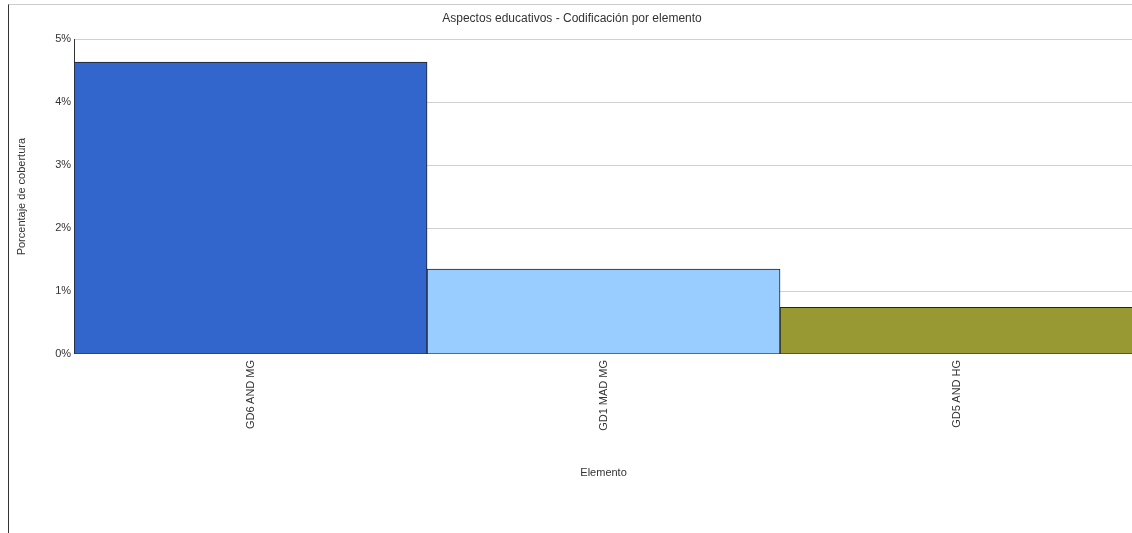  Describe the element at coordinates (63, 101) in the screenshot. I see `y-tick-label: 4%` at that location.